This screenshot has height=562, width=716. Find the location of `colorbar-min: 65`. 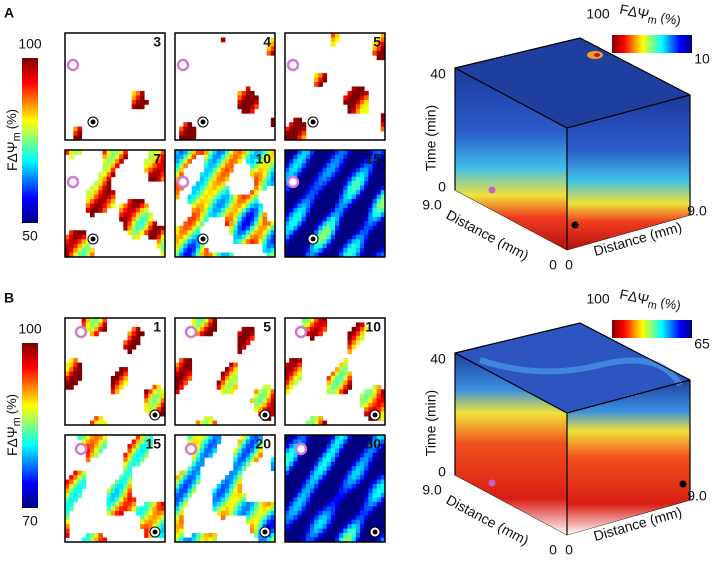

colorbar-min: 65 is located at coordinates (702, 344).